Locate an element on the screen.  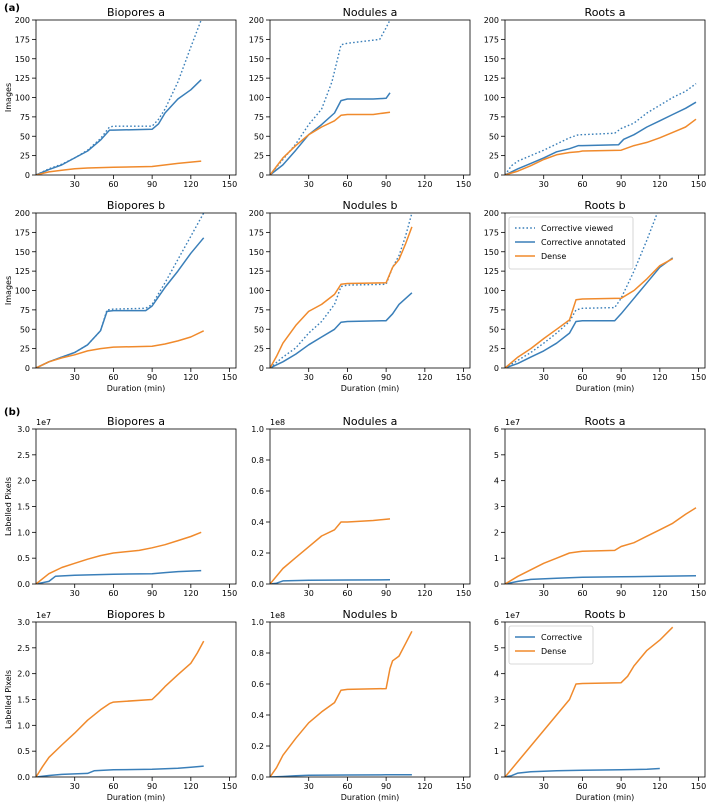
y-axis-label: Images is located at coordinates (8, 97).